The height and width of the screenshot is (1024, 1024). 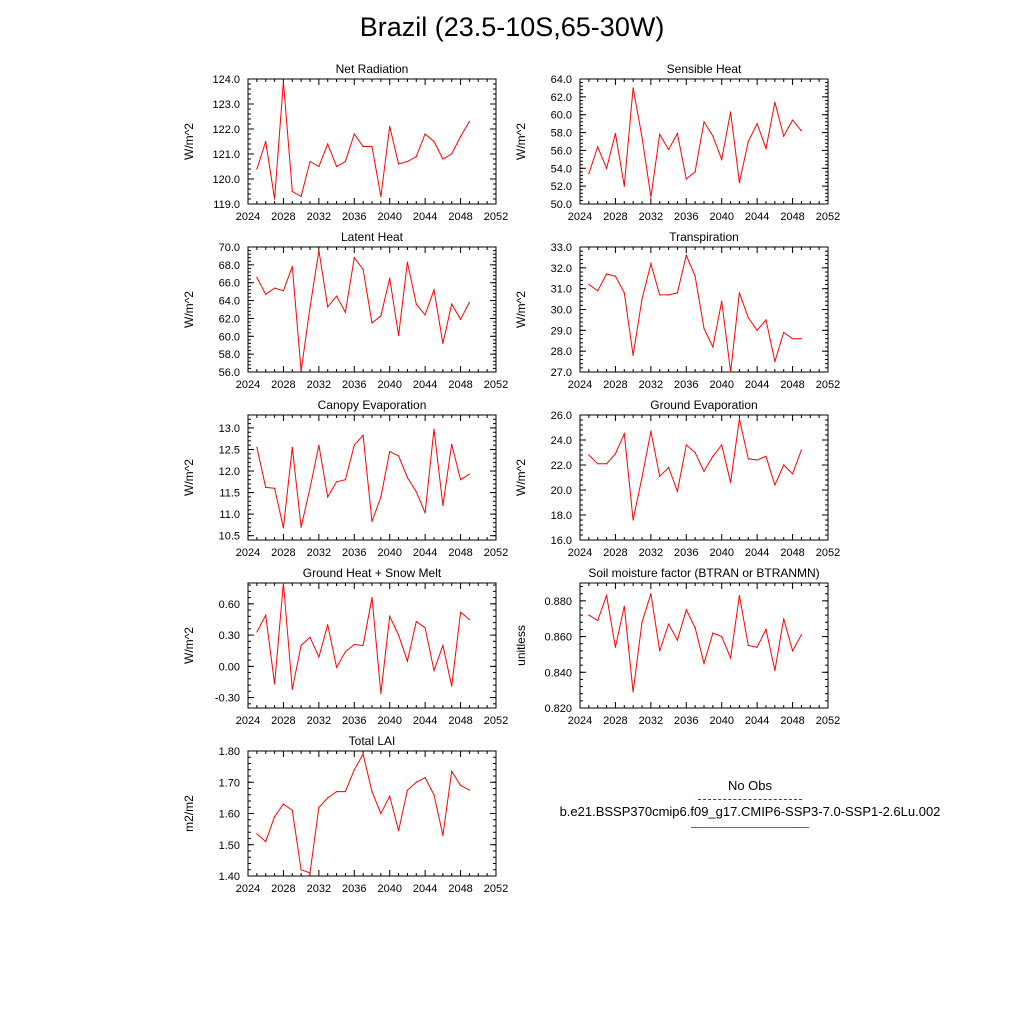 I want to click on panel-net-radiation-title: Net Radiation, so click(x=372, y=69).